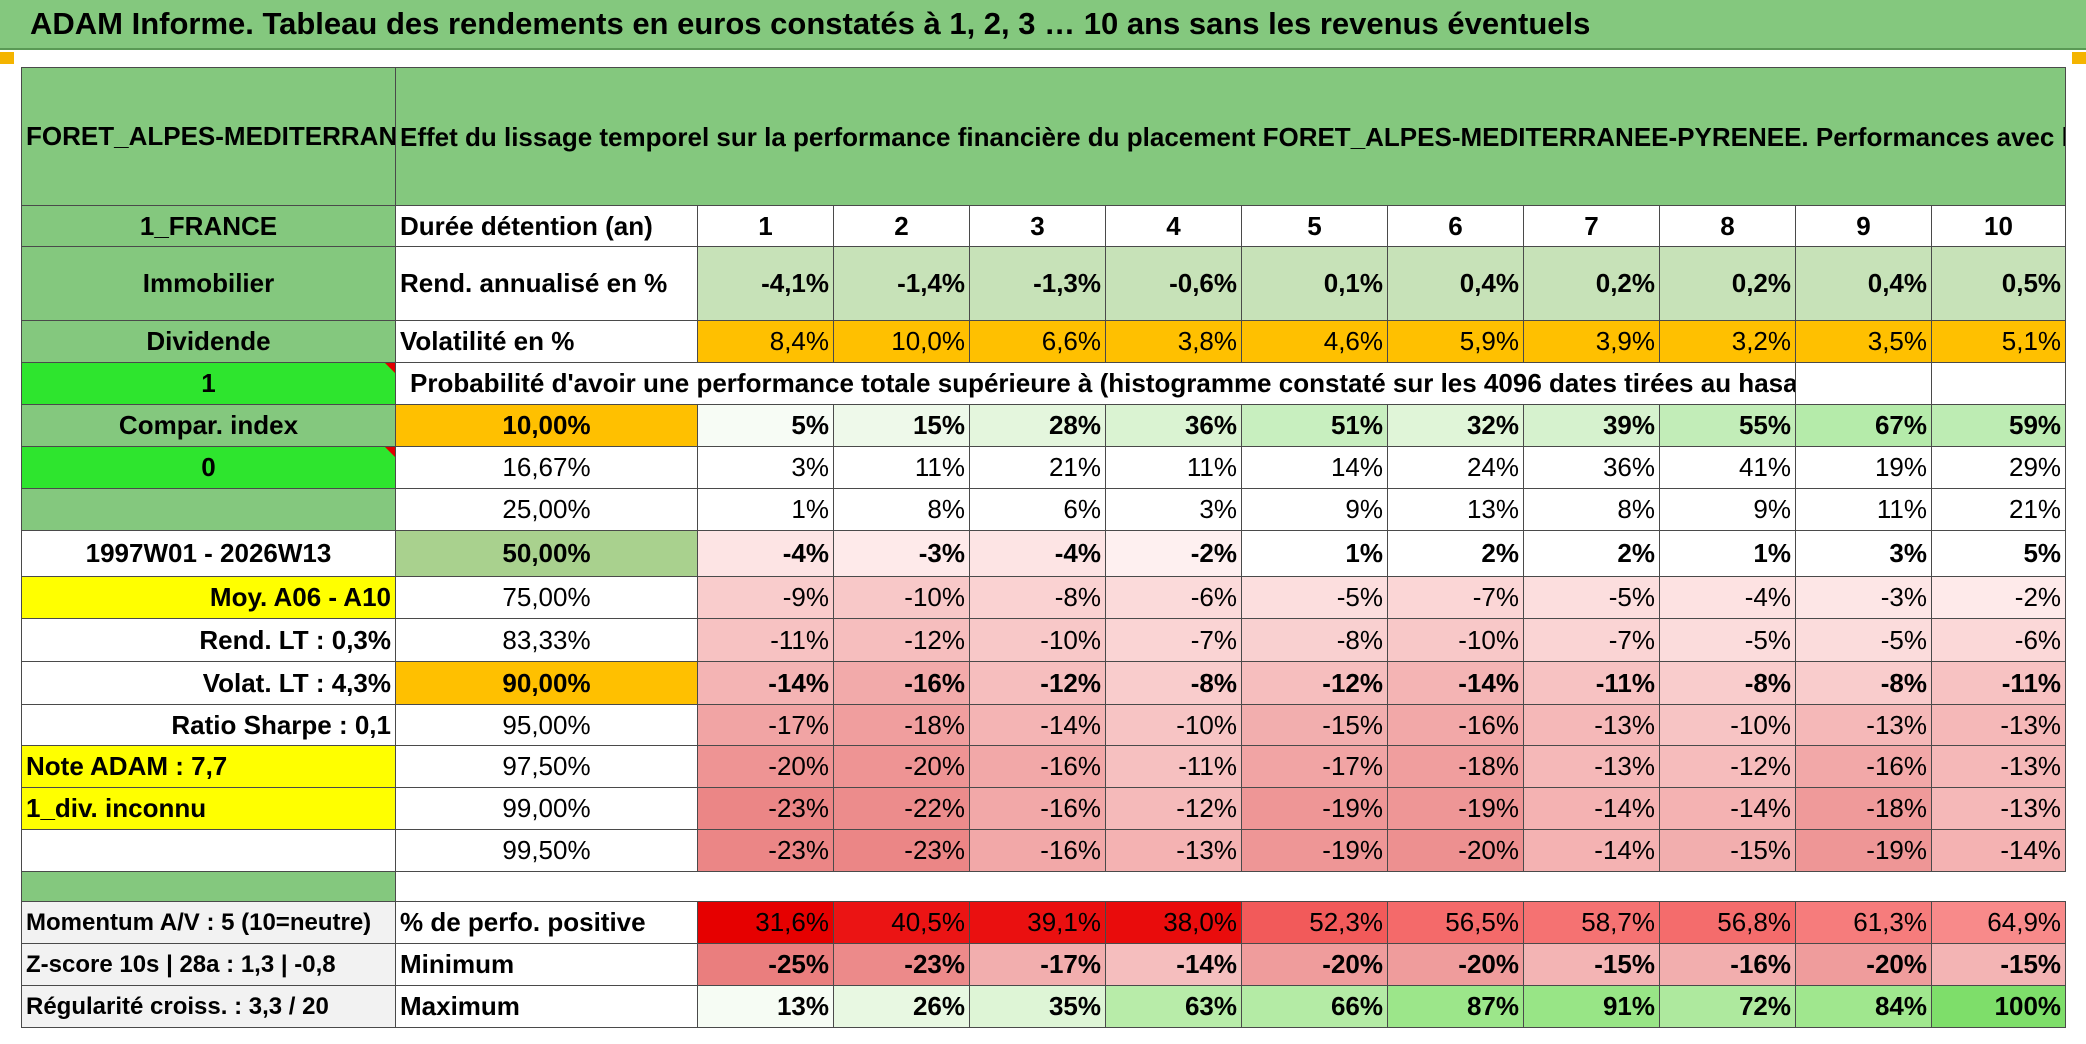 The height and width of the screenshot is (1044, 2086). What do you see at coordinates (208, 640) in the screenshot?
I see `rend-lt-cell: Rend. LT : 0,3%` at bounding box center [208, 640].